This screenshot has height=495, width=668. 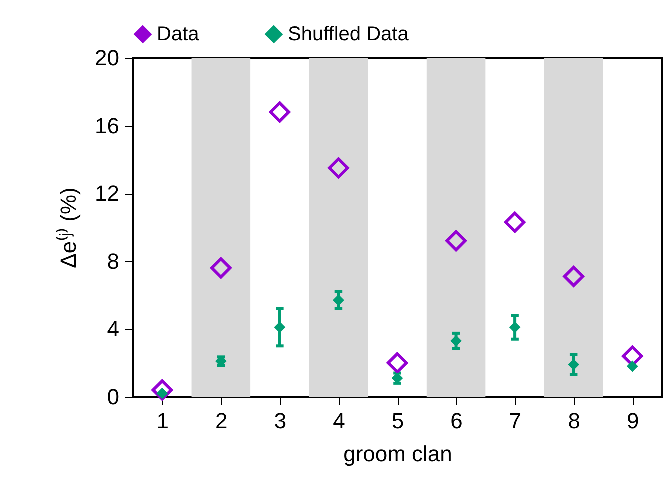 What do you see at coordinates (515, 421) in the screenshot?
I see `x-tick-label: 7` at bounding box center [515, 421].